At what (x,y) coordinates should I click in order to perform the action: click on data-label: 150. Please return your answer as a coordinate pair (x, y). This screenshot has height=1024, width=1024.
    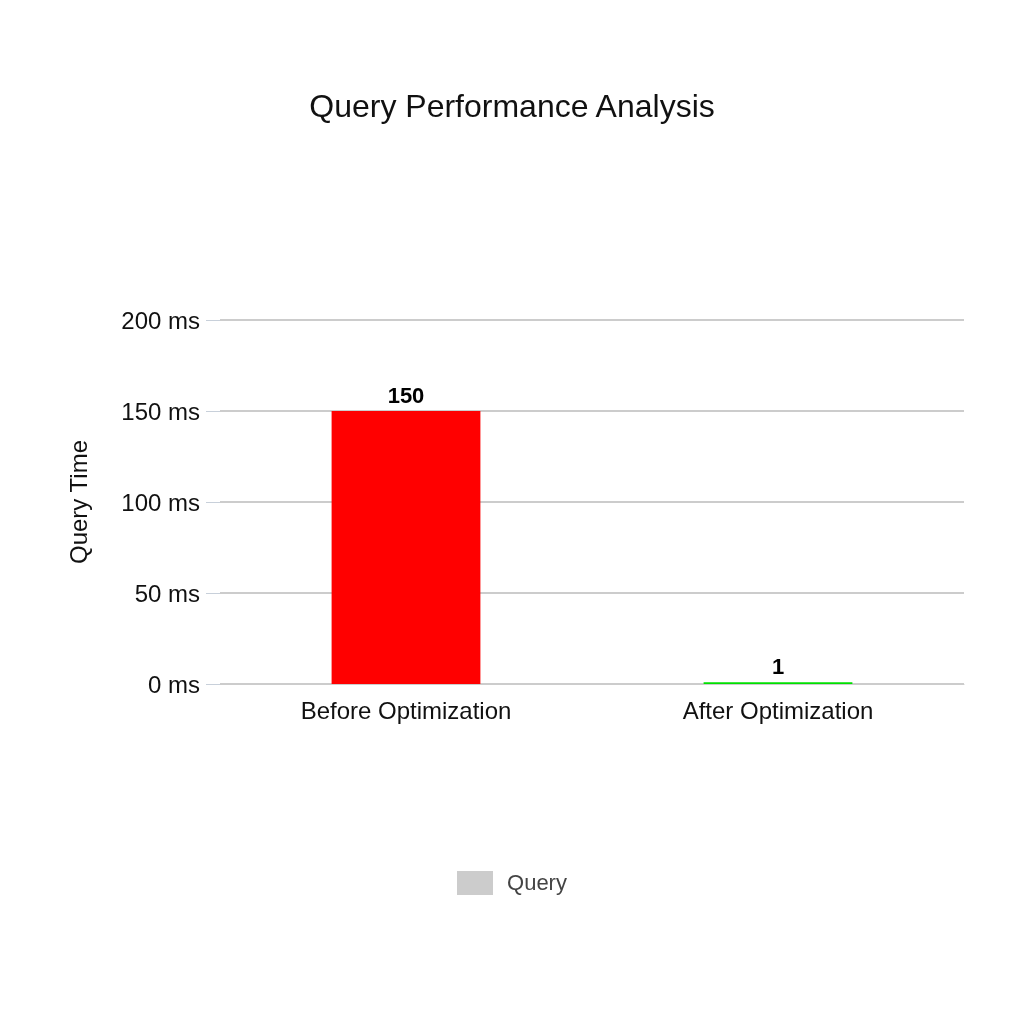
    Looking at the image, I should click on (406, 395).